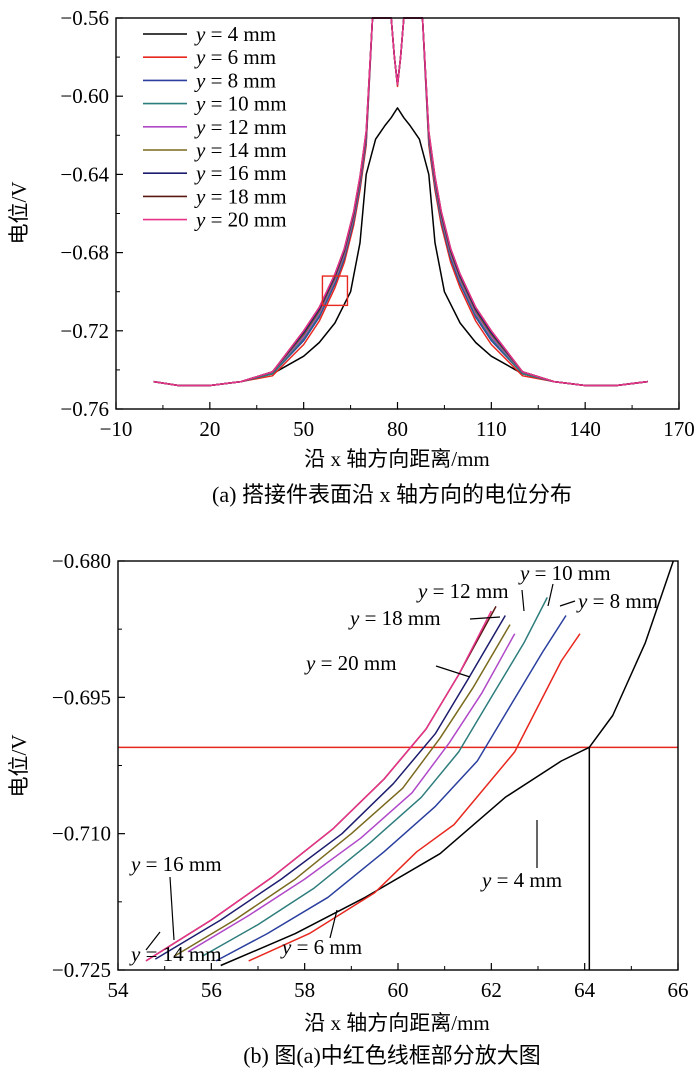  What do you see at coordinates (240, 173) in the screenshot?
I see `legend-label-y16: y = 16 mm` at bounding box center [240, 173].